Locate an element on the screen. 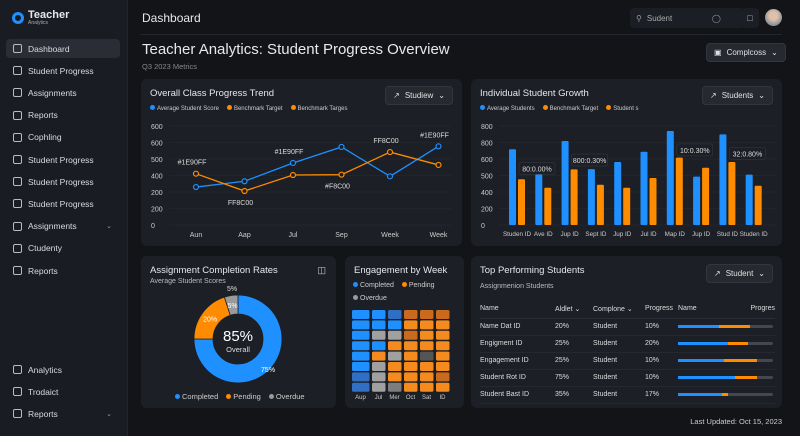 Image resolution: width=800 pixels, height=436 pixels. x-tick-label: Jul ID is located at coordinates (648, 234).